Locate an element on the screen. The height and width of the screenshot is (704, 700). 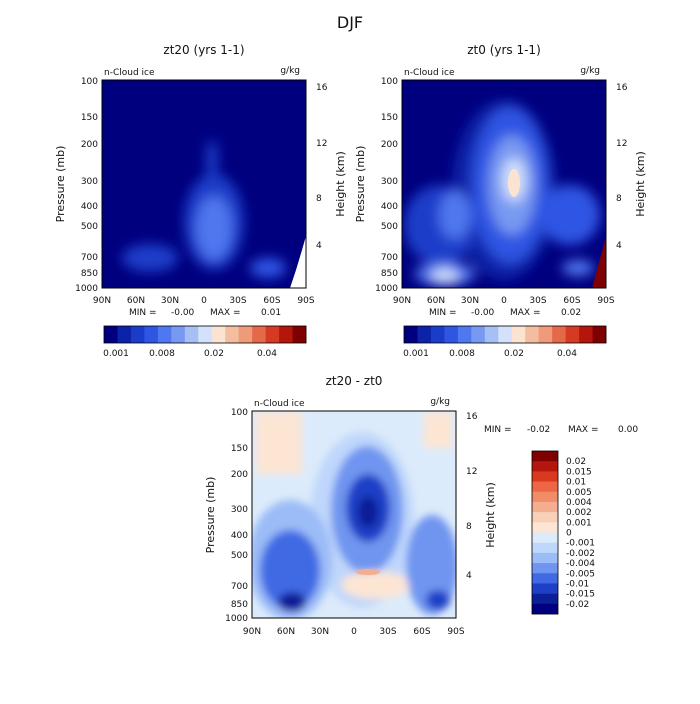
z-tick: 16 is located at coordinates (622, 88).